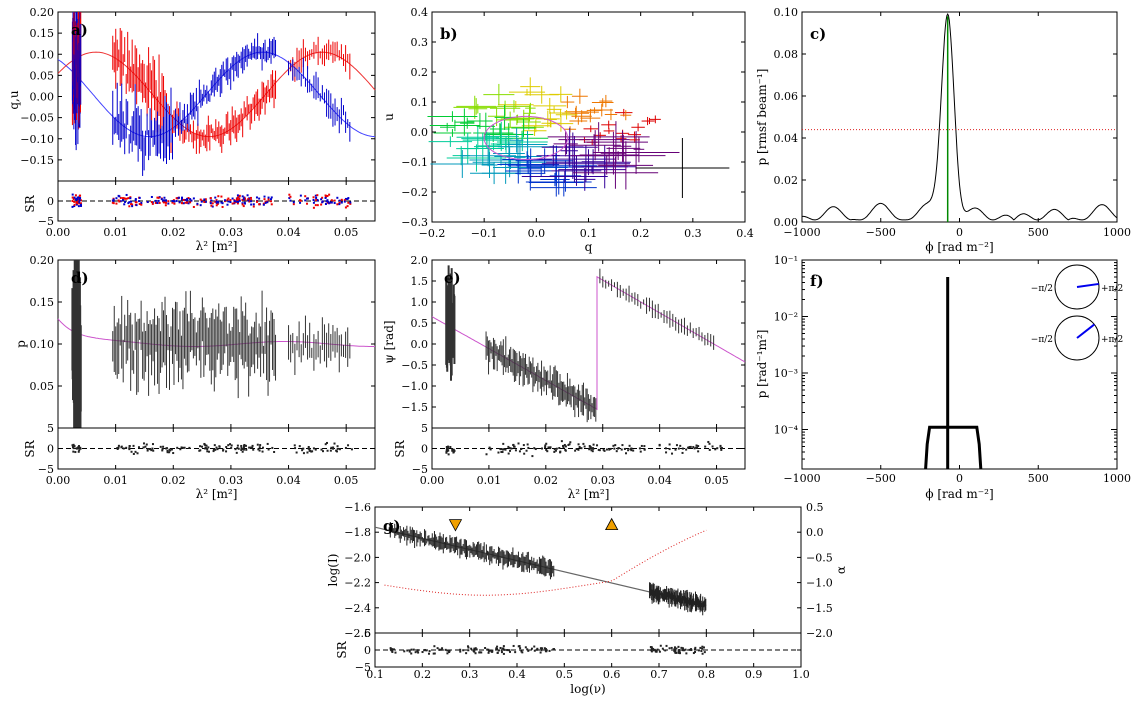  I want to click on residual-panel-g: 5 0 −50.1 0.2 0.3 0.4 0.5 0.6 0.7 0.8 0.9 1.0, so click(582, 654).